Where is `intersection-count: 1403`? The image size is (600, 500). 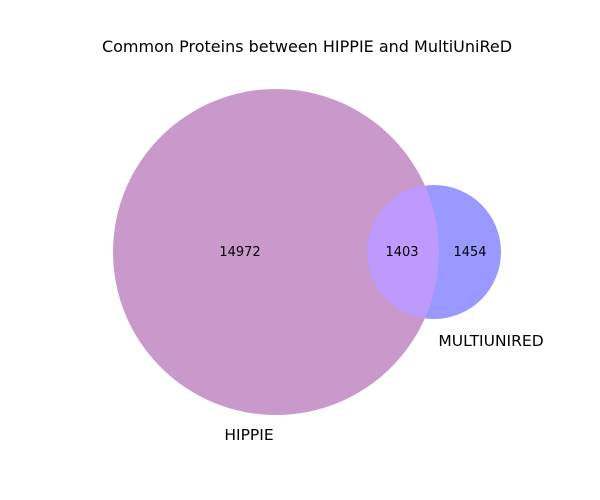 intersection-count: 1403 is located at coordinates (401, 252).